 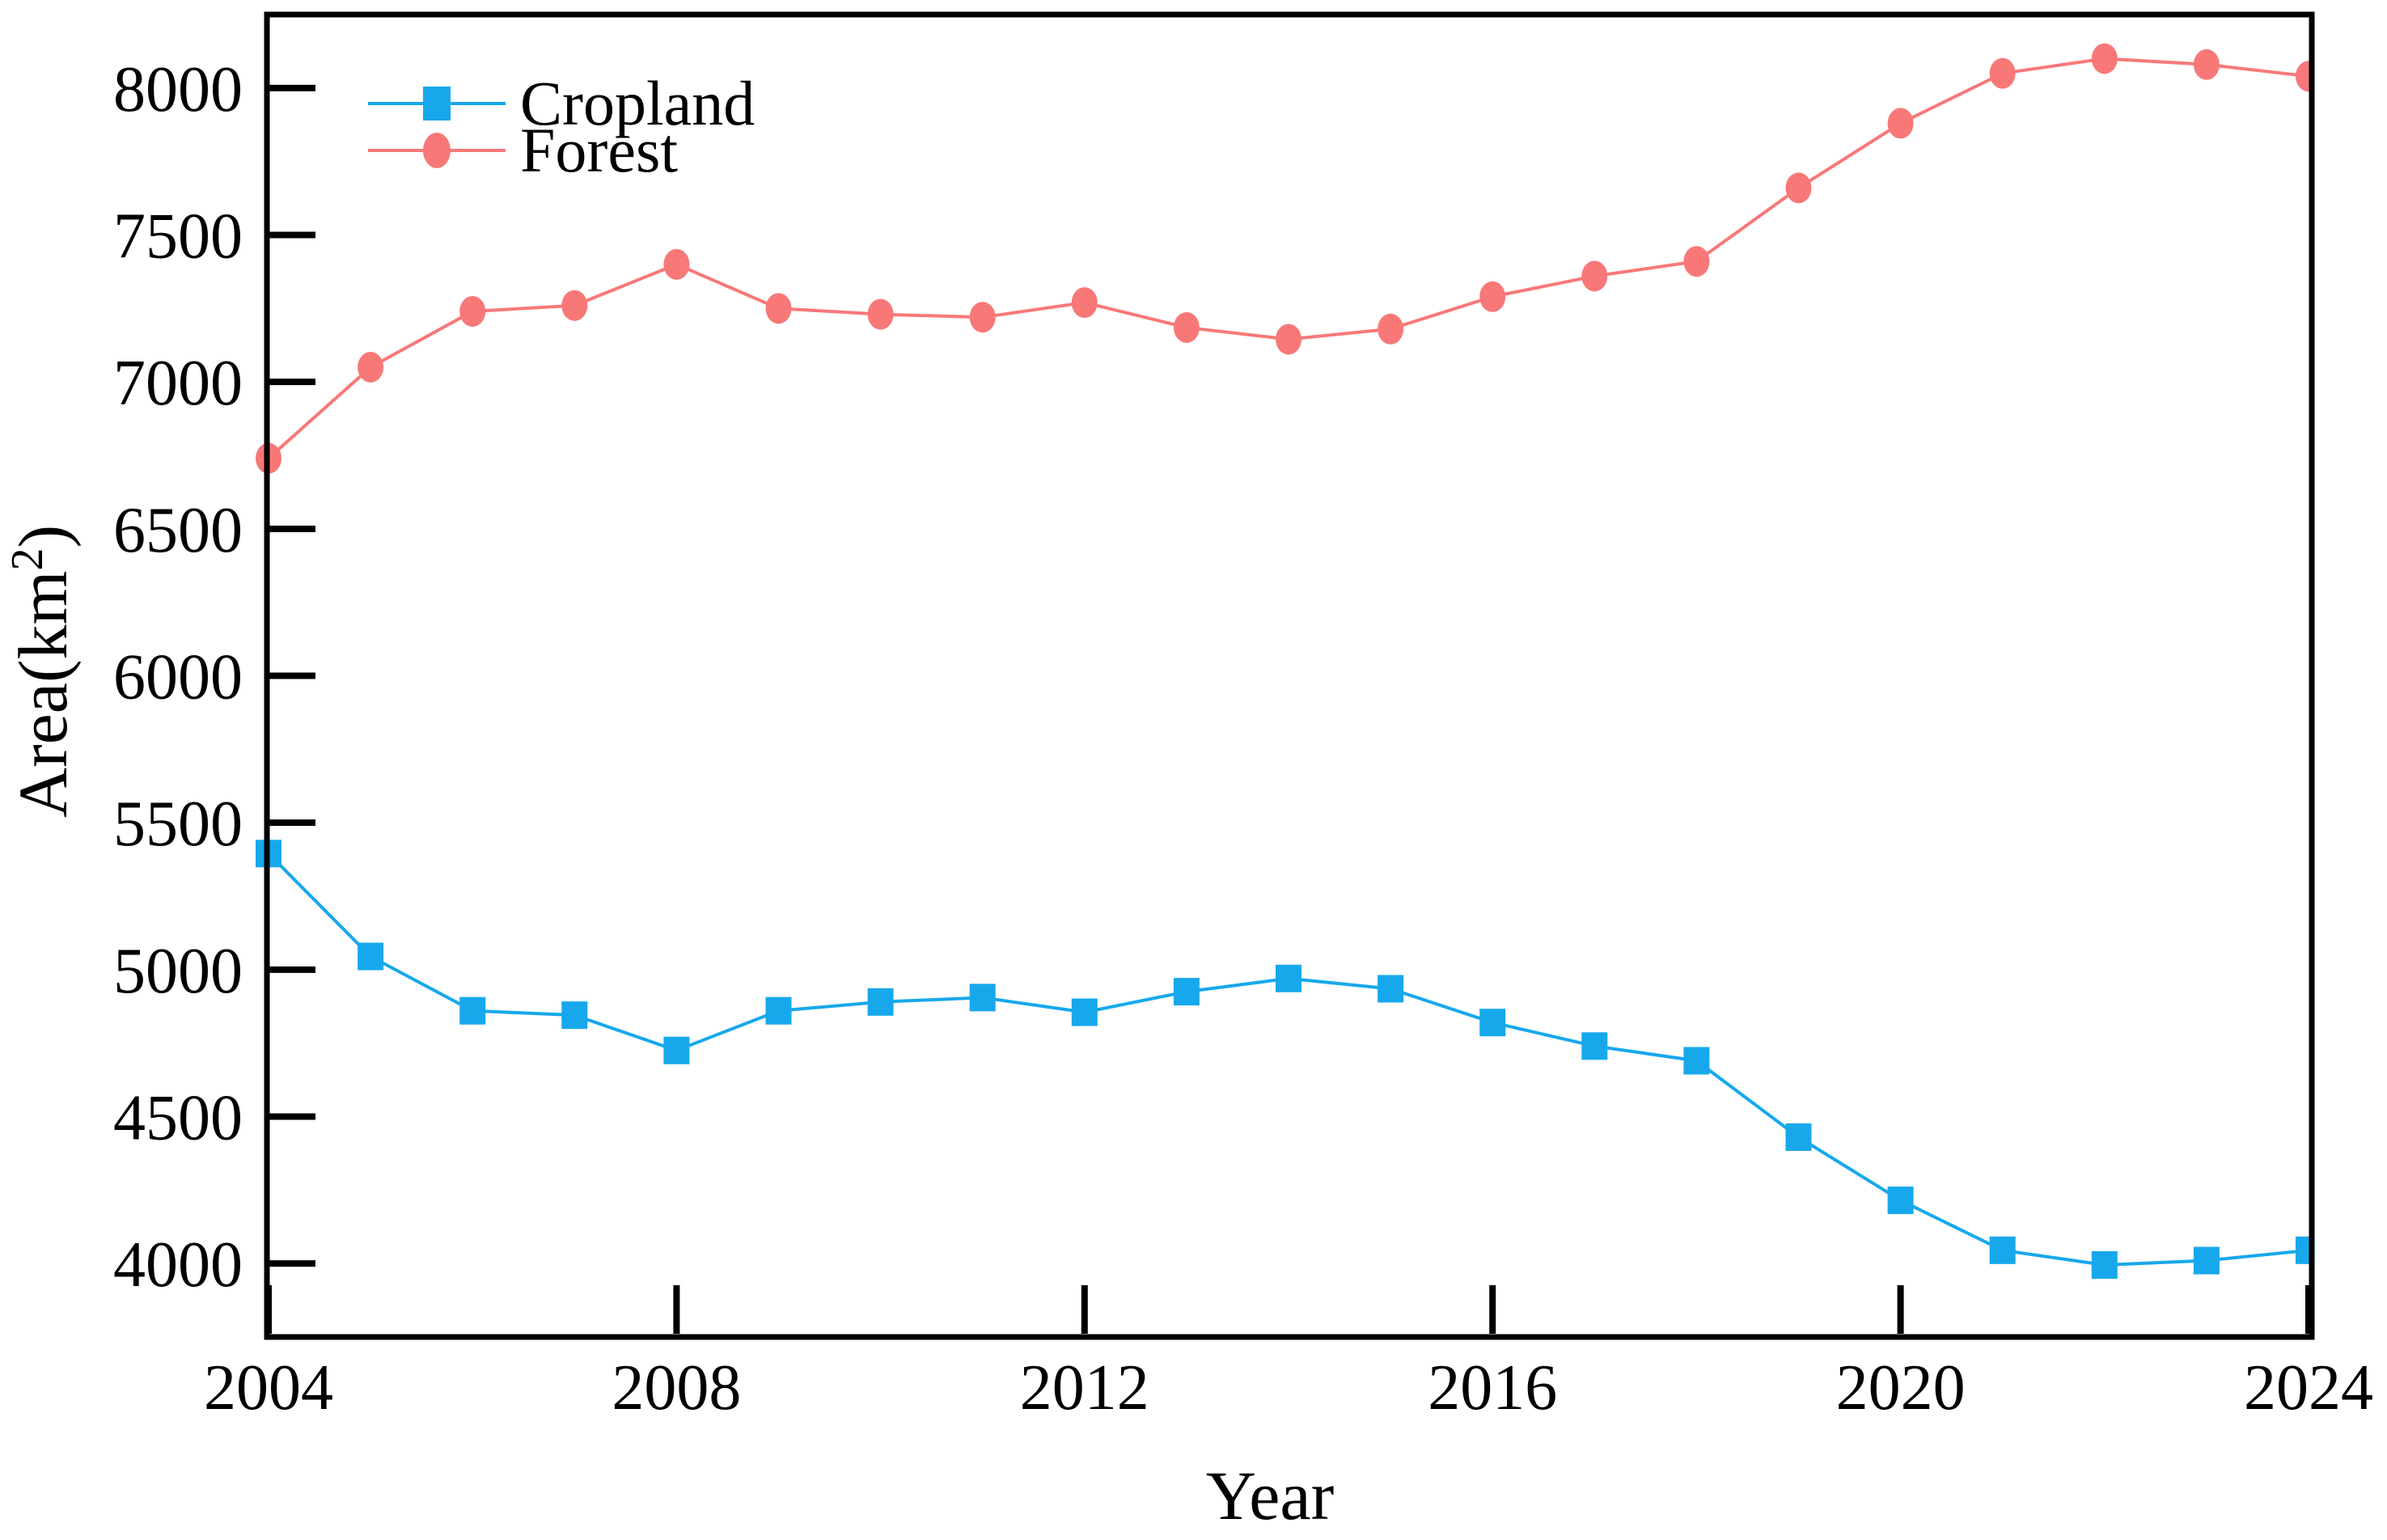 What do you see at coordinates (1901, 1388) in the screenshot?
I see `x-tick-label: 2020` at bounding box center [1901, 1388].